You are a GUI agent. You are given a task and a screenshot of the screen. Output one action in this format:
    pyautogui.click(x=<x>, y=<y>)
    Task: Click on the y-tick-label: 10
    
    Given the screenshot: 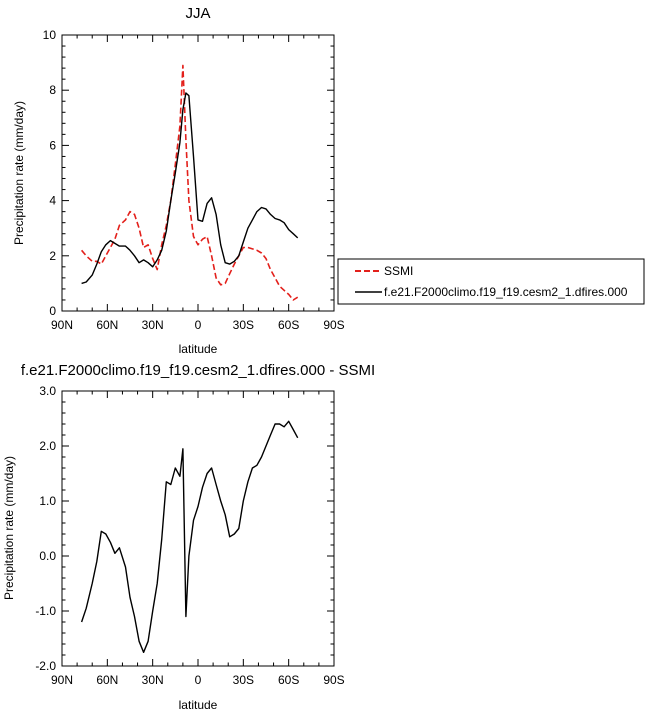 What is the action you would take?
    pyautogui.click(x=50, y=35)
    